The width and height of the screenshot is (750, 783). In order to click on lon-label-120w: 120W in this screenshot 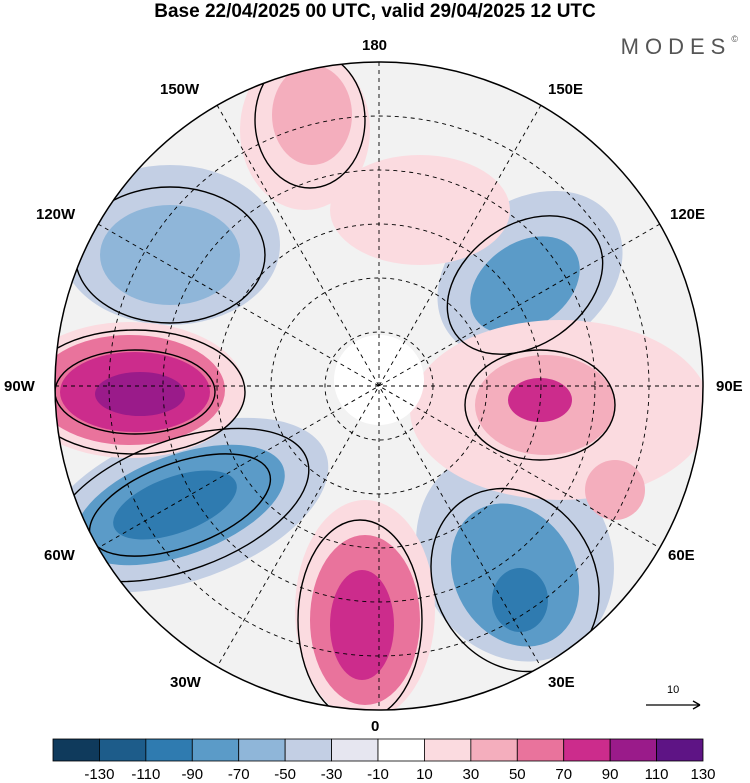, I will do `click(56, 214)`.